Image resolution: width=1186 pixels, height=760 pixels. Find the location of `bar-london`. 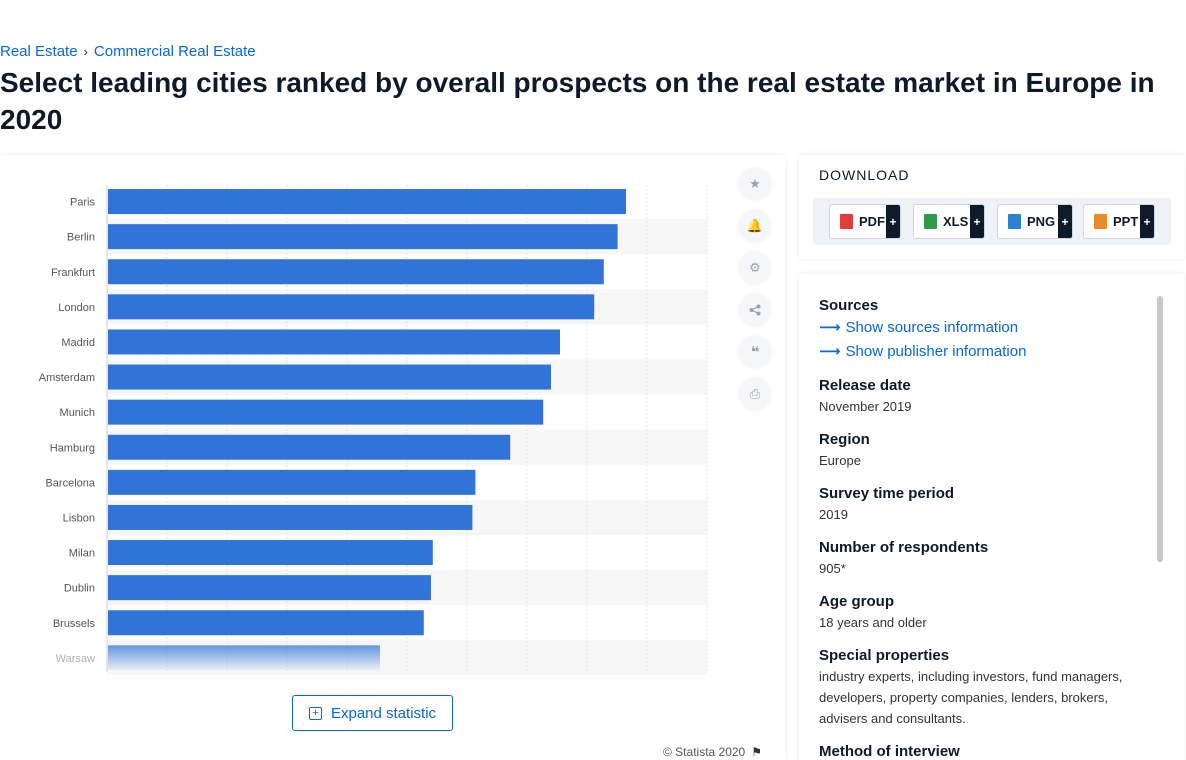

bar-london is located at coordinates (351, 307).